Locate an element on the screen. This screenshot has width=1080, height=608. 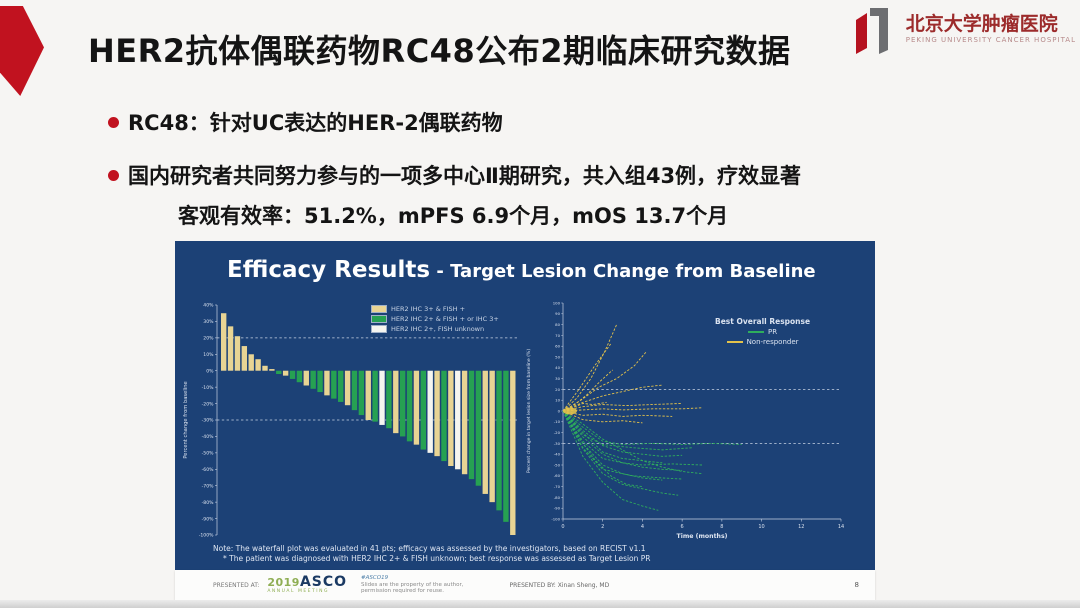
svg-text: 4 is located at coordinates (642, 527).